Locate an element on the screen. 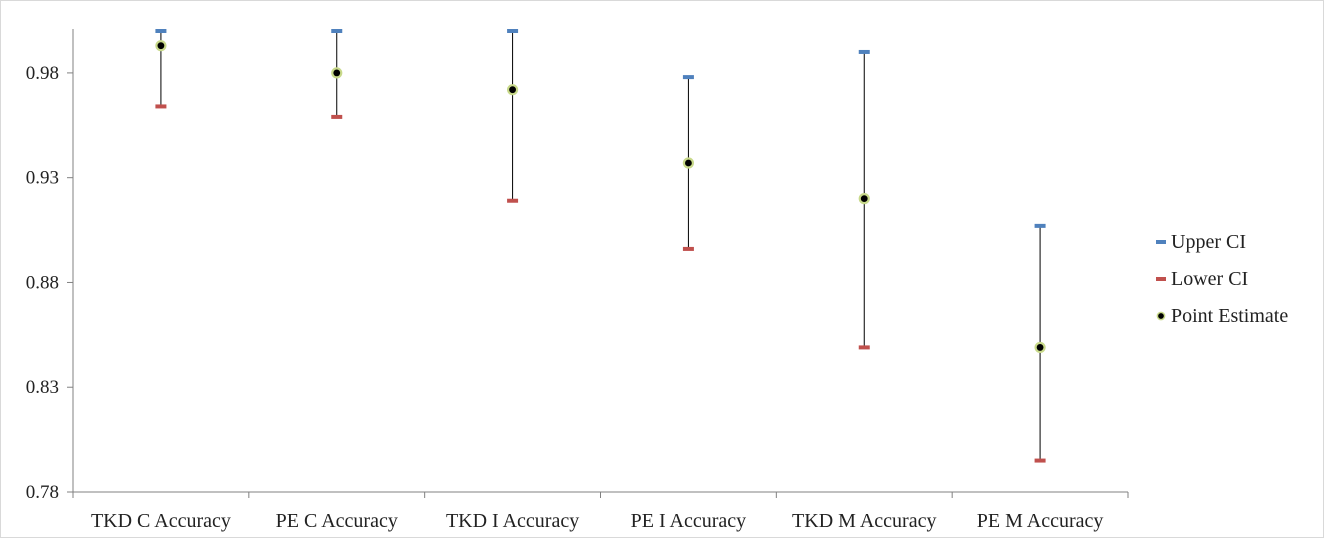 This screenshot has height=538, width=1324. x-category-label: TKD M Accuracy is located at coordinates (864, 521).